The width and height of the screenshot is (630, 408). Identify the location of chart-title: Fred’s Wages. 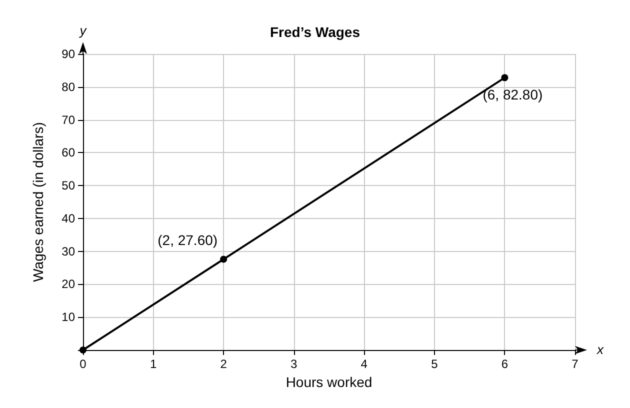
(315, 32).